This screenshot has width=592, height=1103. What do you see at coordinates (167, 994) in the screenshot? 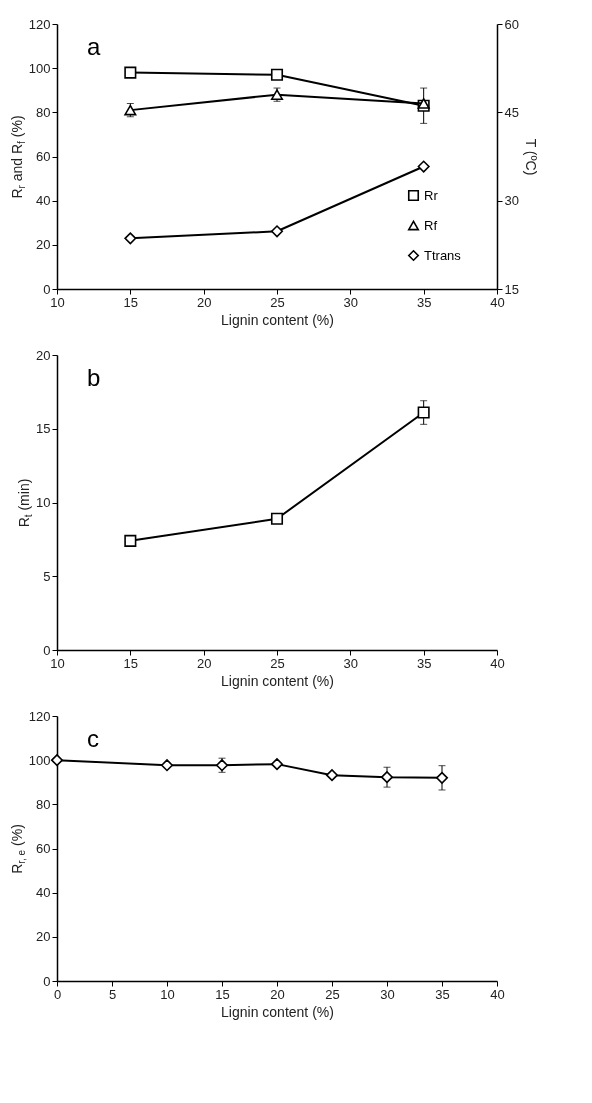
I see `x-tick-label: 10` at bounding box center [167, 994].